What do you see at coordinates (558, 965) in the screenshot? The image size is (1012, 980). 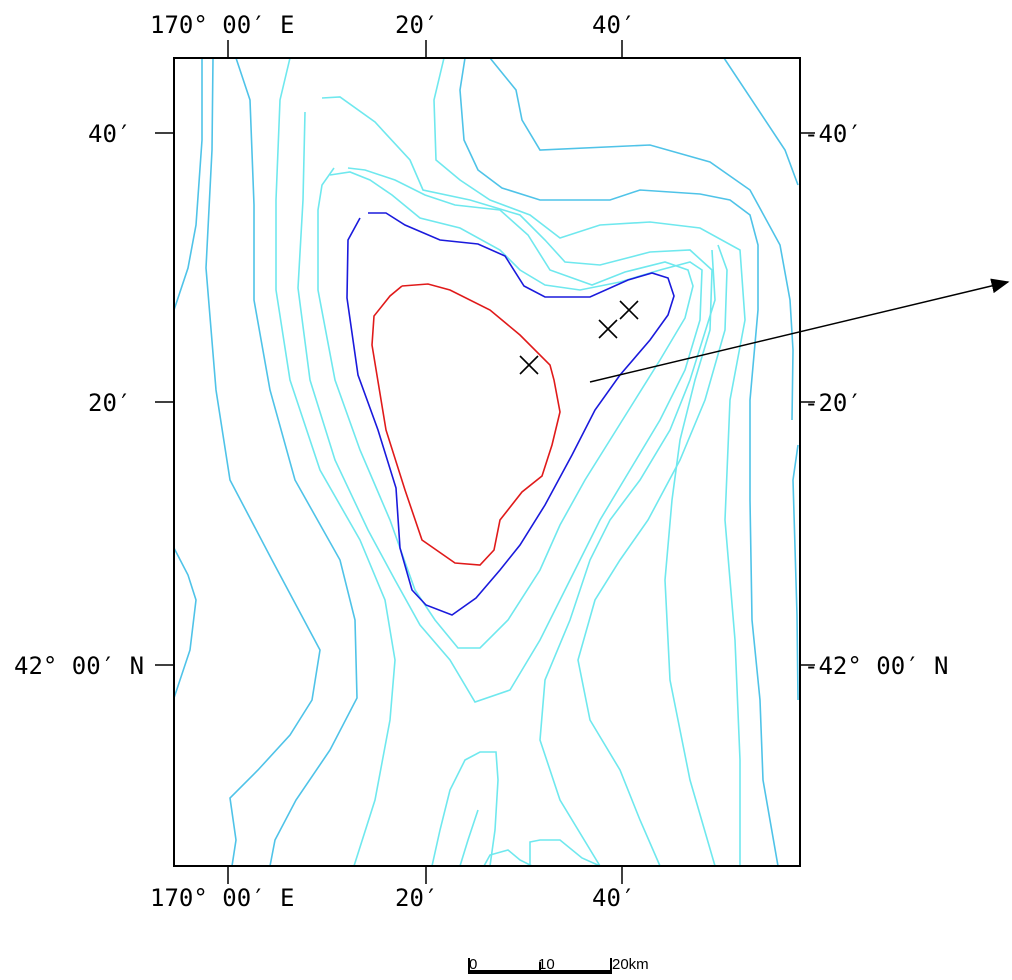 I see `scale-bar: 0 10 20km` at bounding box center [558, 965].